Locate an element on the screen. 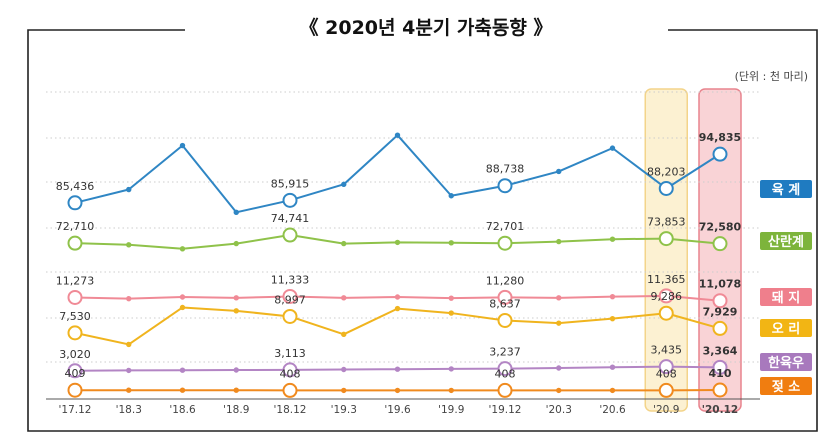  data-label: 94,835 is located at coordinates (720, 137).